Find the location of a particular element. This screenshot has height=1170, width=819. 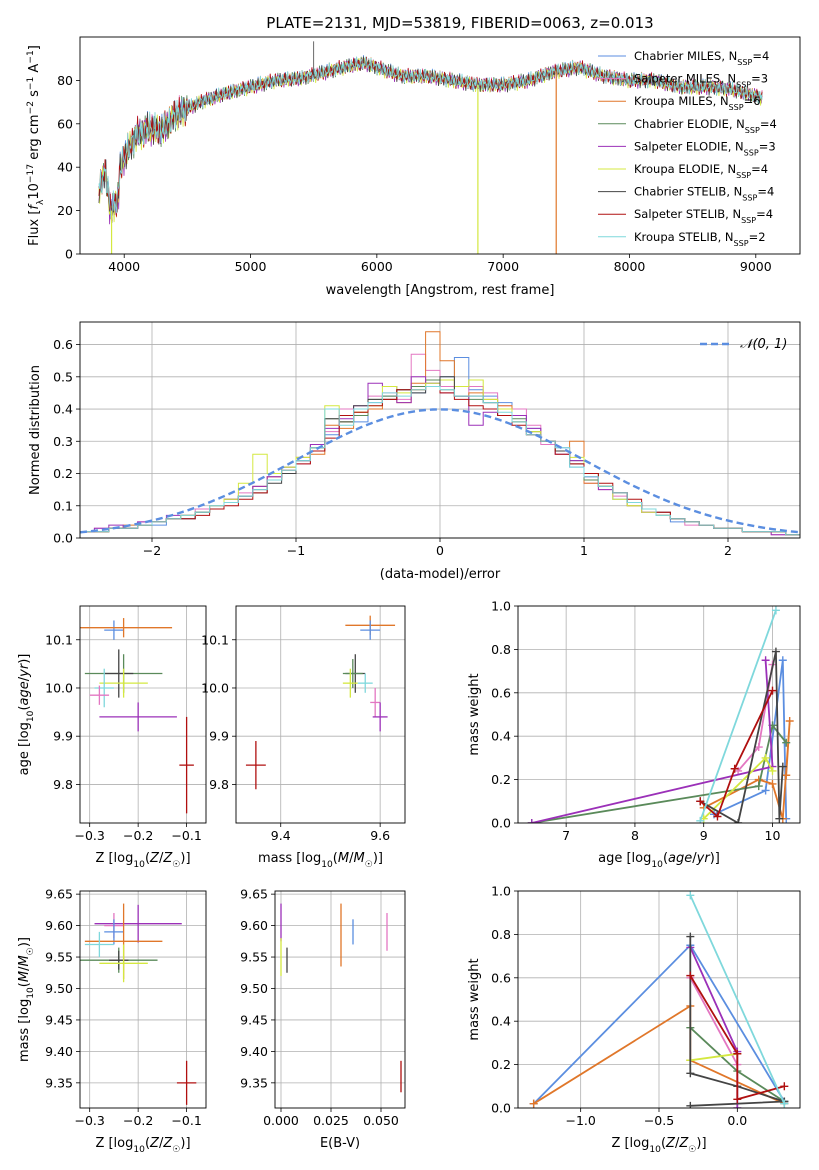

legend-label: Chabrier ELODIE, NSSP=4 is located at coordinates (705, 126).